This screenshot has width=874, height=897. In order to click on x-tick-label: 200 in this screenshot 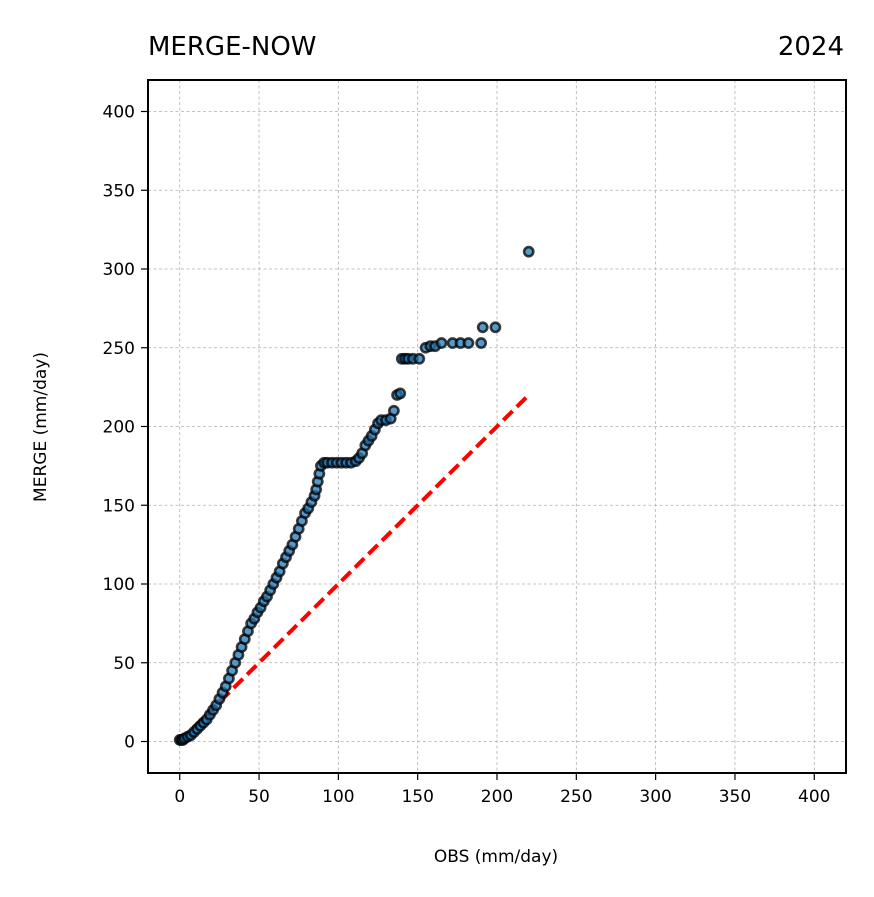, I will do `click(497, 797)`.